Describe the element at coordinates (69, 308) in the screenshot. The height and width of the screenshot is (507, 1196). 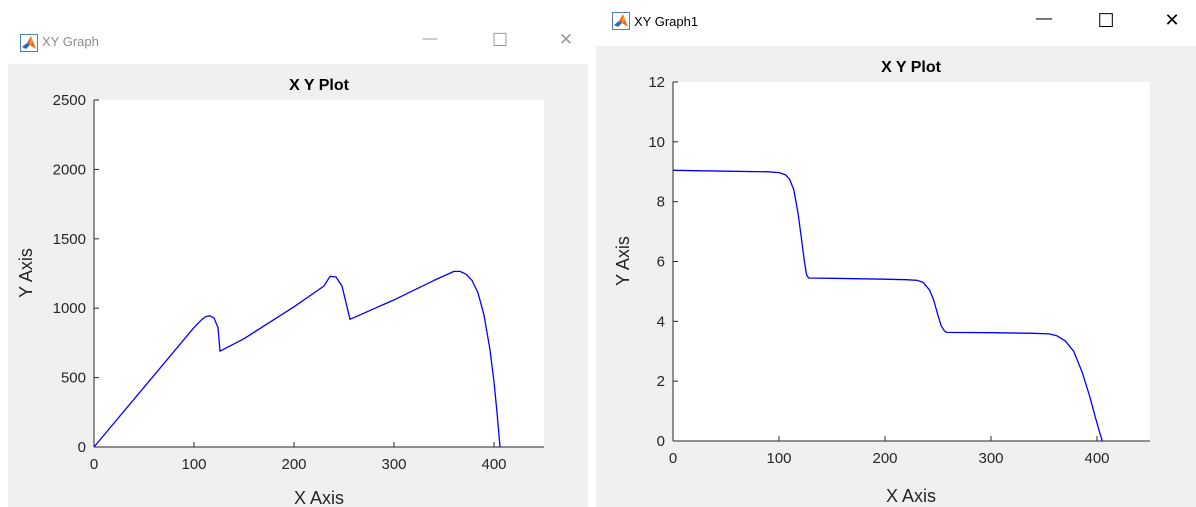
I see `y-tick-label: 1000` at that location.